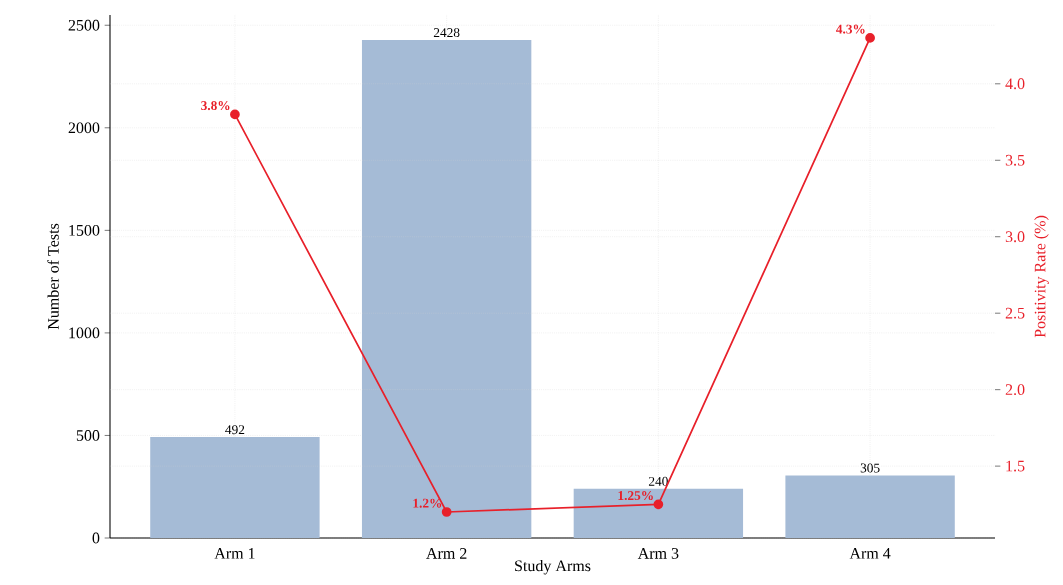 This screenshot has width=1063, height=585. What do you see at coordinates (870, 553) in the screenshot?
I see `x-tick-label: Arm 4` at bounding box center [870, 553].